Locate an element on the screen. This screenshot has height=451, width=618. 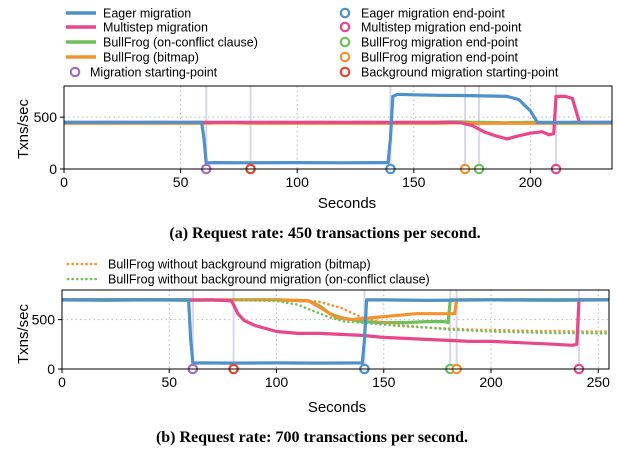
x-tick-label-a: 0 is located at coordinates (64, 182).